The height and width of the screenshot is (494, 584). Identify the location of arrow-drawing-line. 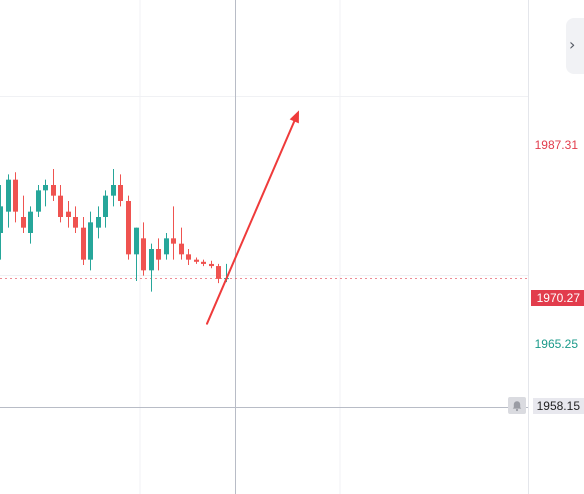
(251, 222).